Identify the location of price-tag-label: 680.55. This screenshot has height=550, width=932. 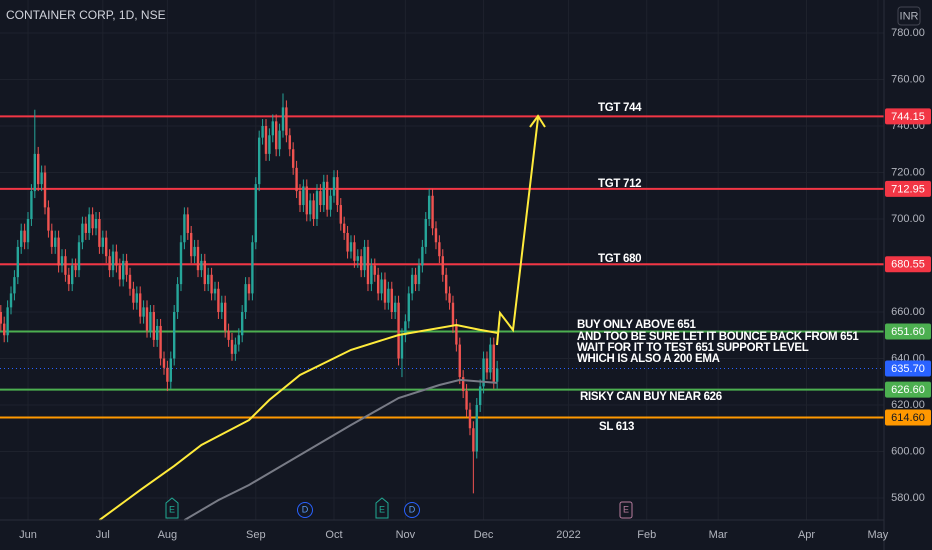
(908, 265).